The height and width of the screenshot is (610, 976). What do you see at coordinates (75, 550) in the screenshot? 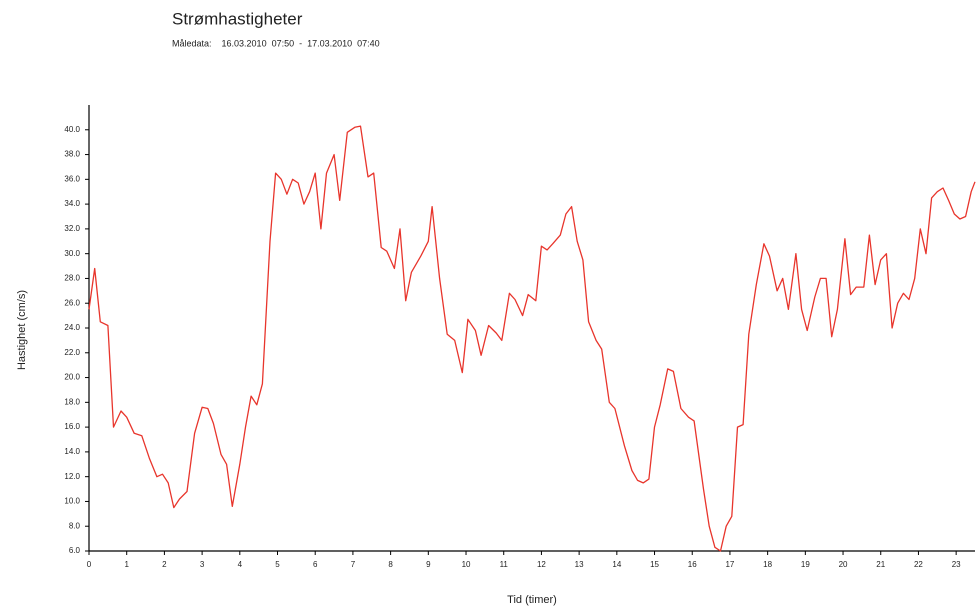
I see `y-tick-label: 6.0` at bounding box center [75, 550].